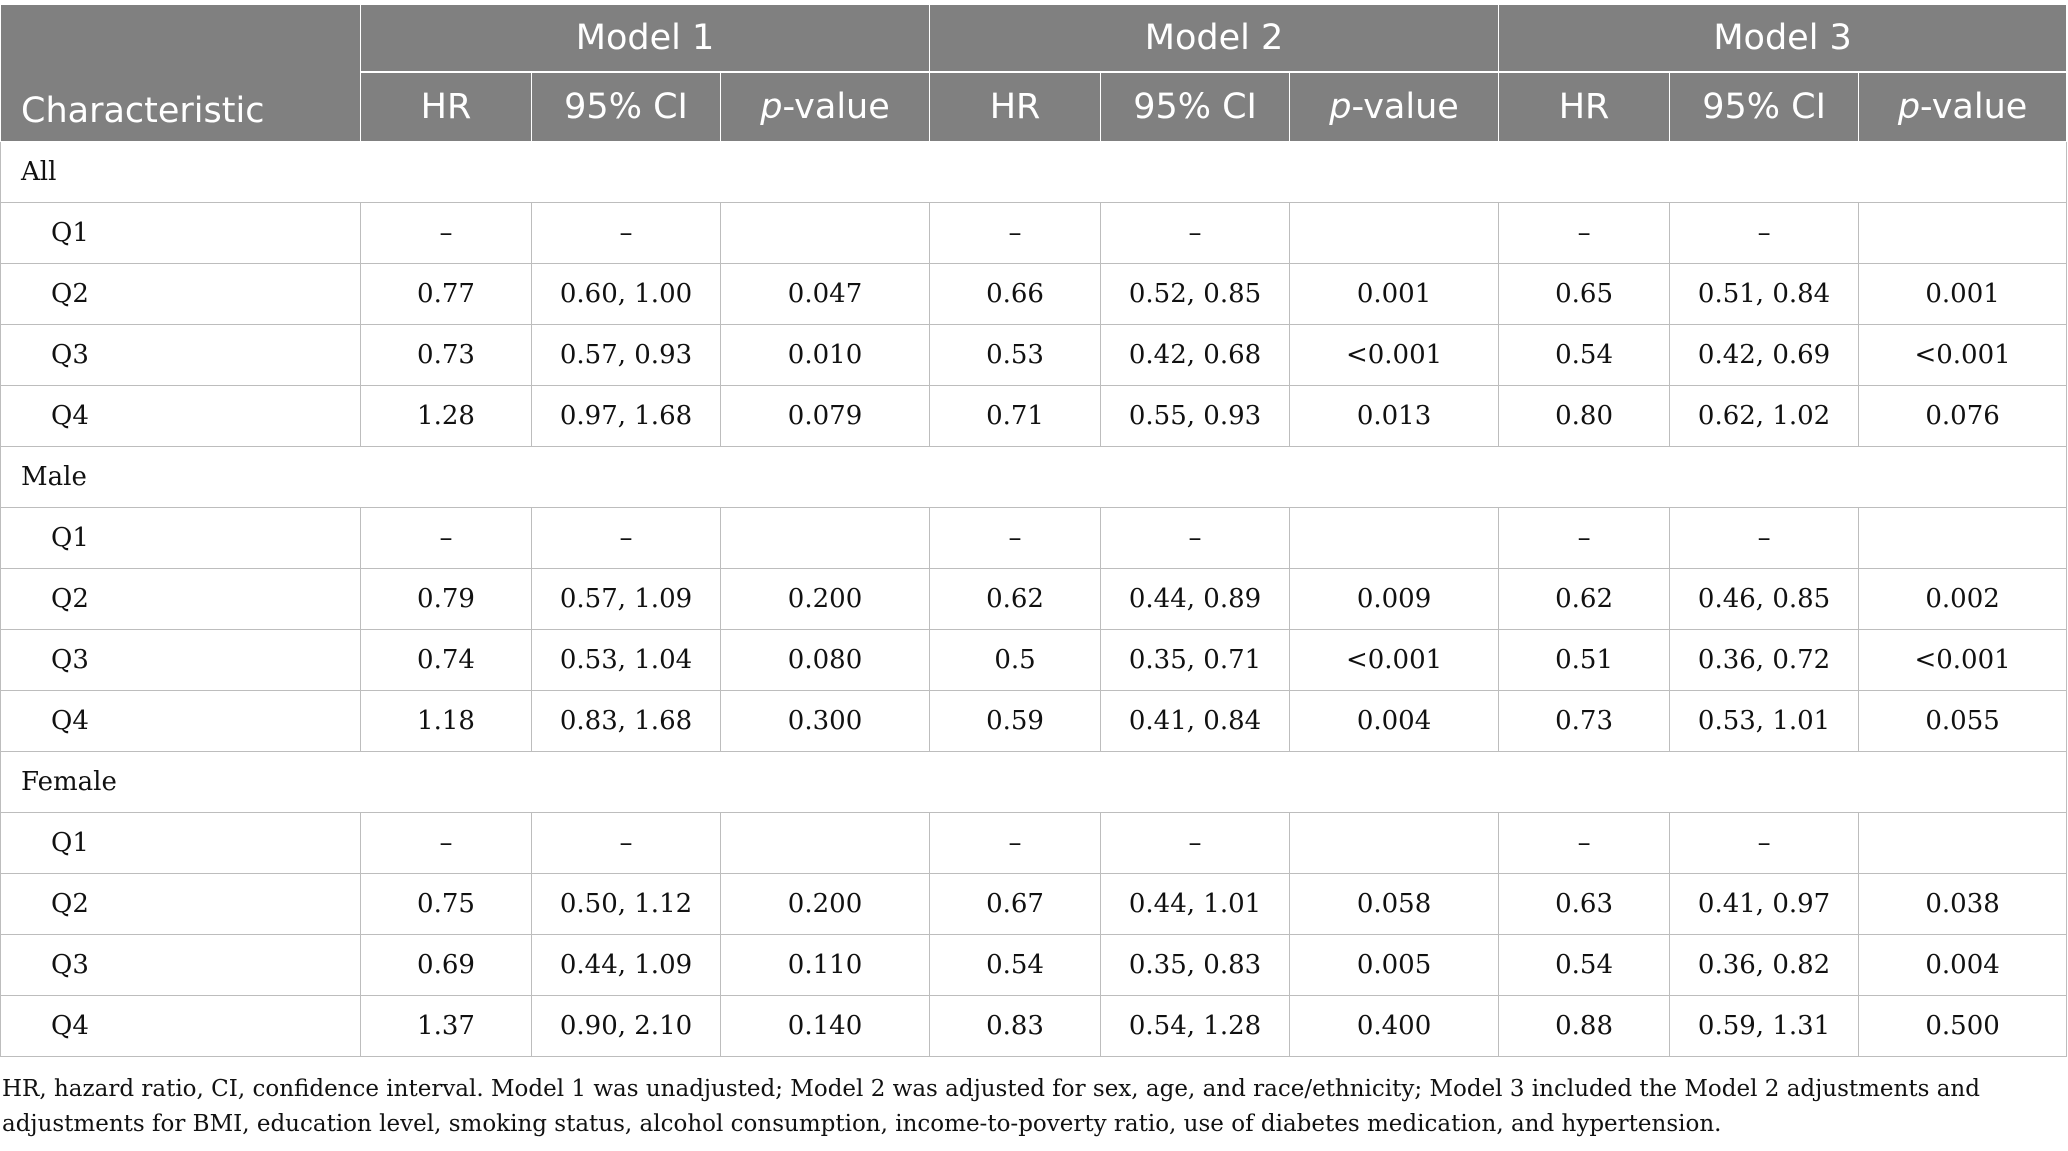  What do you see at coordinates (1394, 904) in the screenshot?
I see `p-value-cell: 0.058` at bounding box center [1394, 904].